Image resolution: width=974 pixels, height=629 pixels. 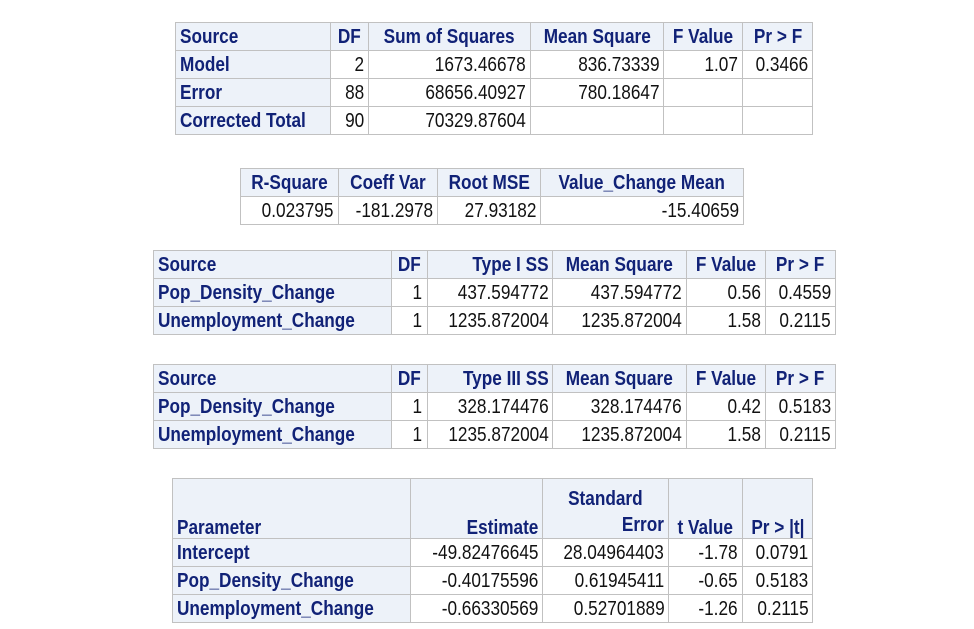 I want to click on anova-header-df: DF, so click(x=350, y=36).